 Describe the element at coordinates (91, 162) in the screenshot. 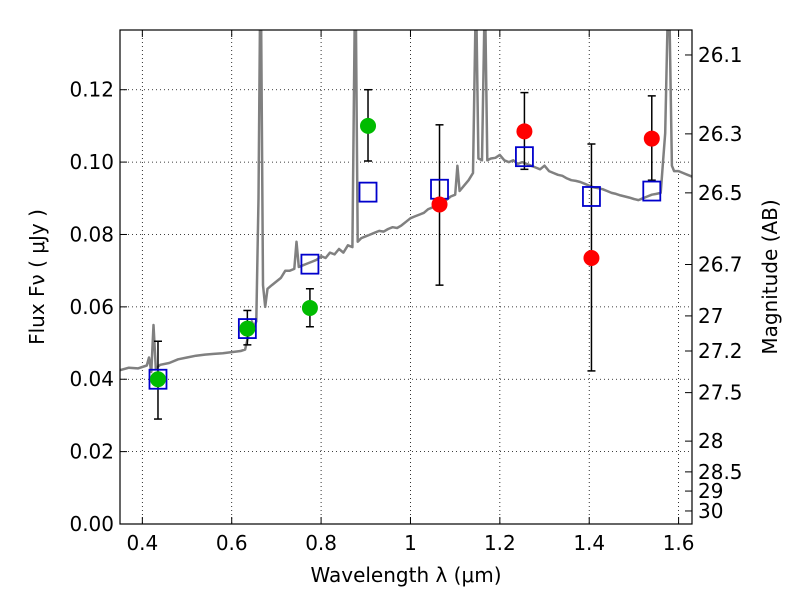

I see `y-tick-label: 0.10` at that location.